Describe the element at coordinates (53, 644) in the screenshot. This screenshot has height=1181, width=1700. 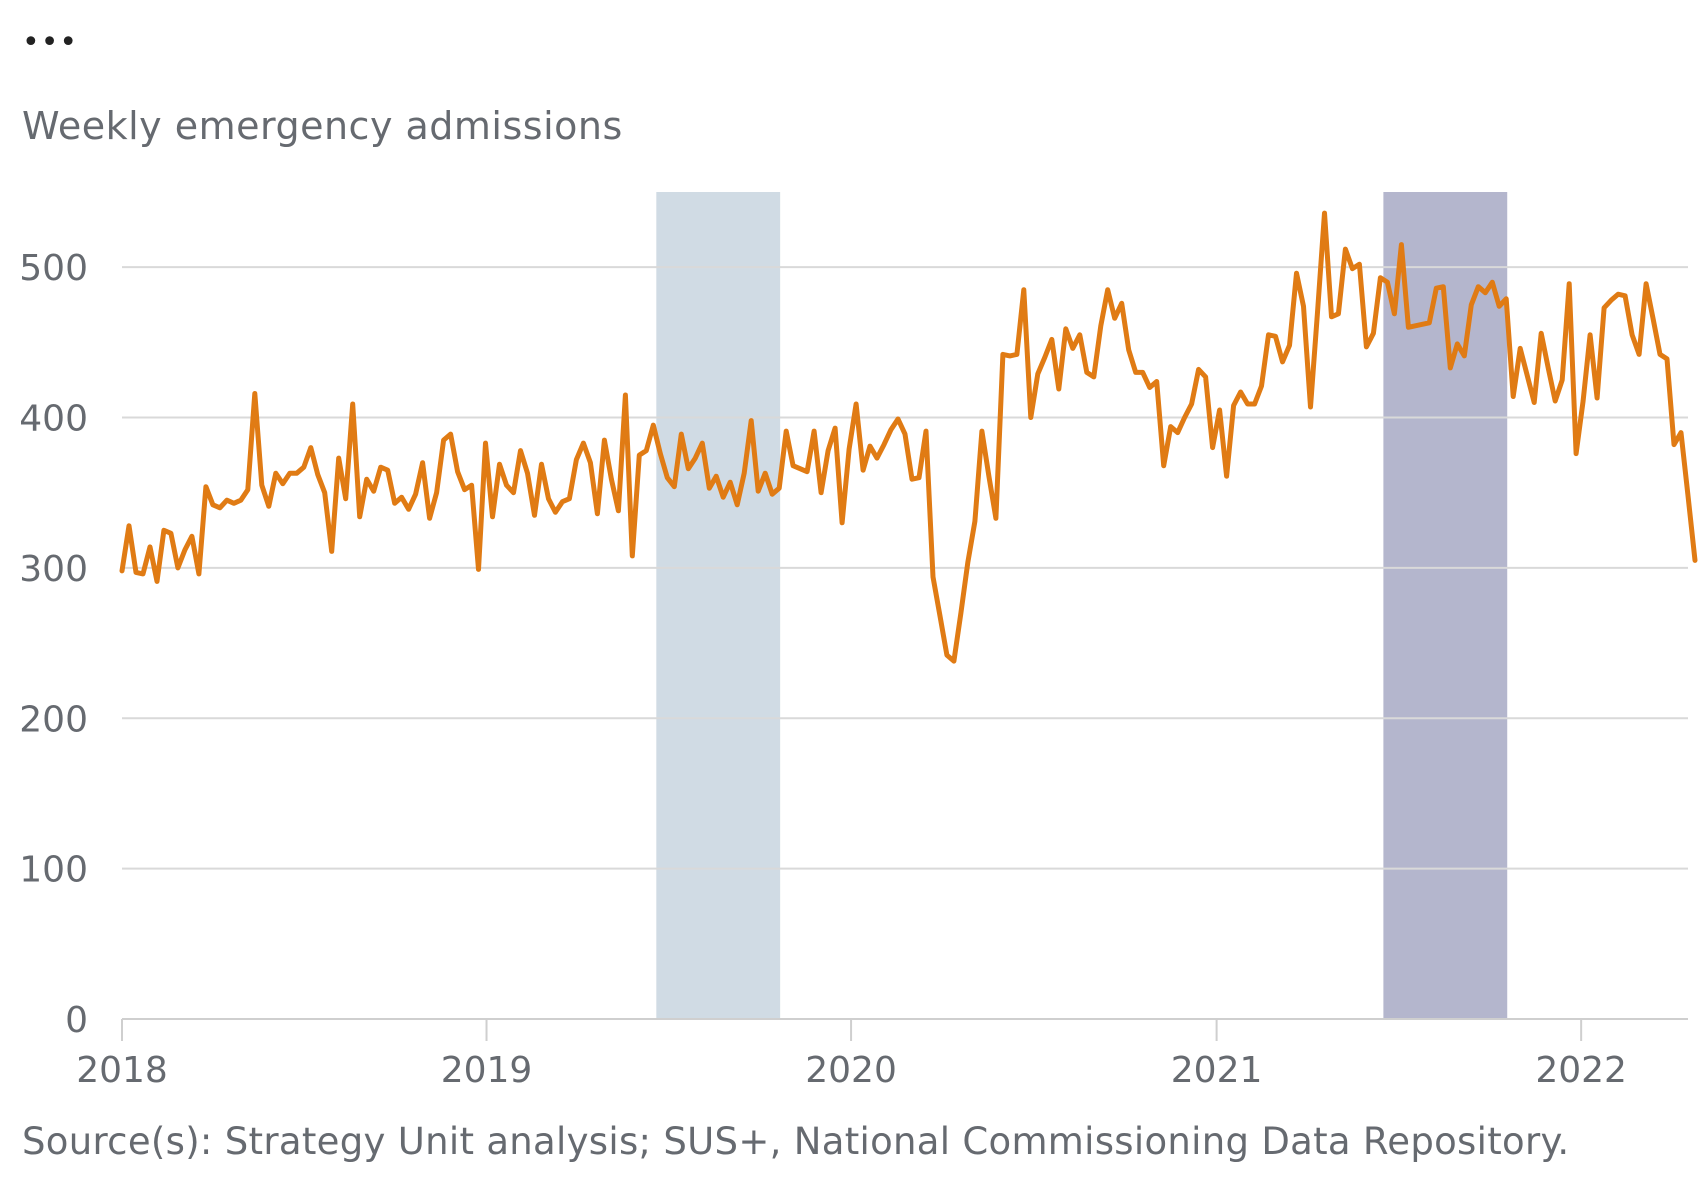
I see `y-axis-ticks: 0 100 200 300 400 500` at that location.